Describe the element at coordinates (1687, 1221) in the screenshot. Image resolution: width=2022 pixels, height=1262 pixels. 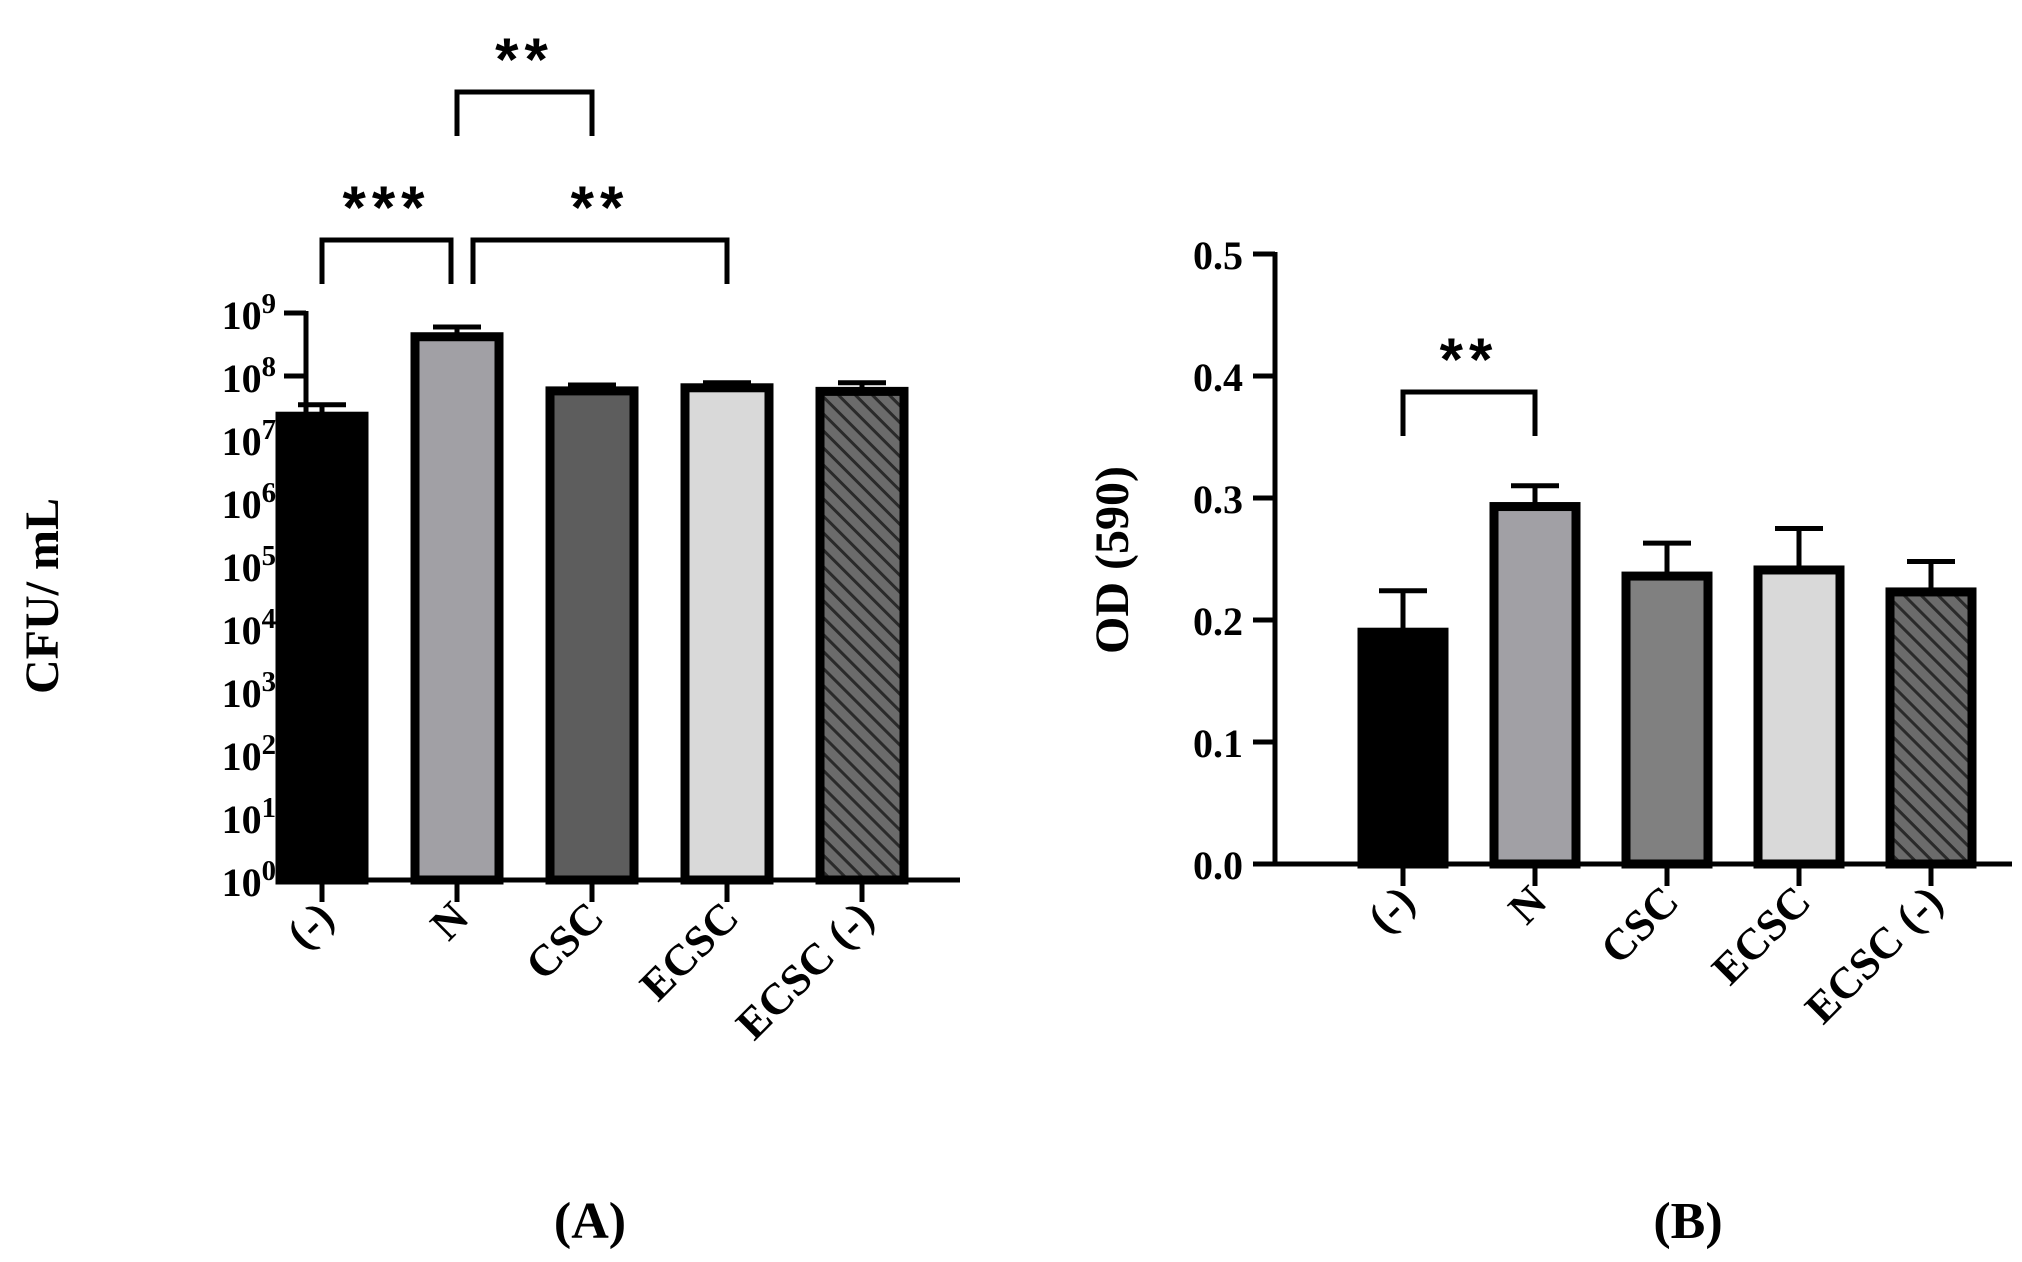
I see `panel-label: (B)` at that location.